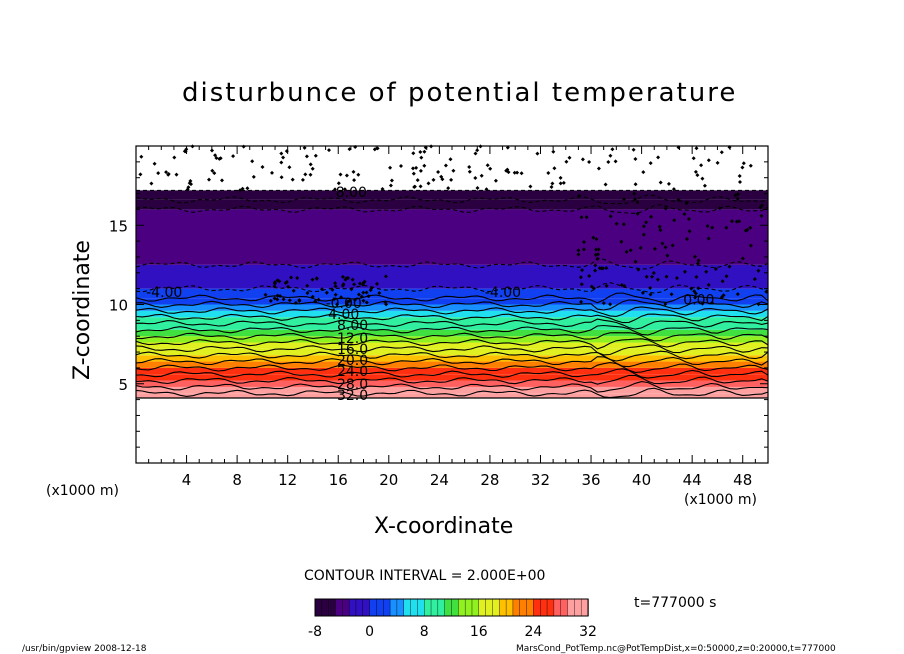 The image size is (904, 654). I want to click on colorbar-tick-label: 8, so click(424, 632).